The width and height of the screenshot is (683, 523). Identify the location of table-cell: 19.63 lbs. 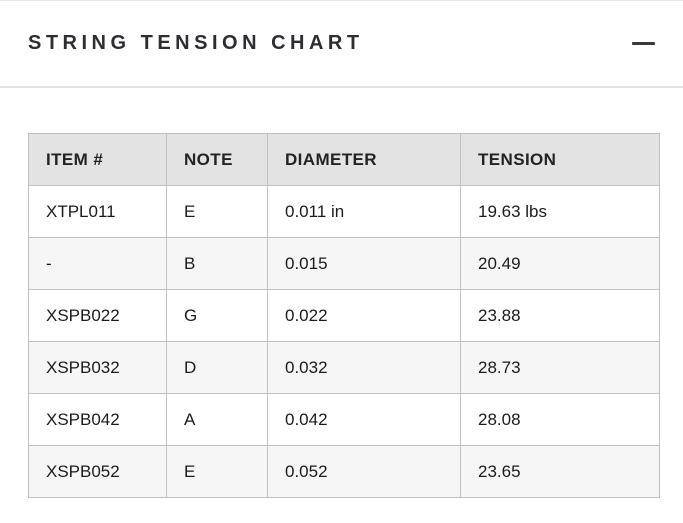
(560, 211).